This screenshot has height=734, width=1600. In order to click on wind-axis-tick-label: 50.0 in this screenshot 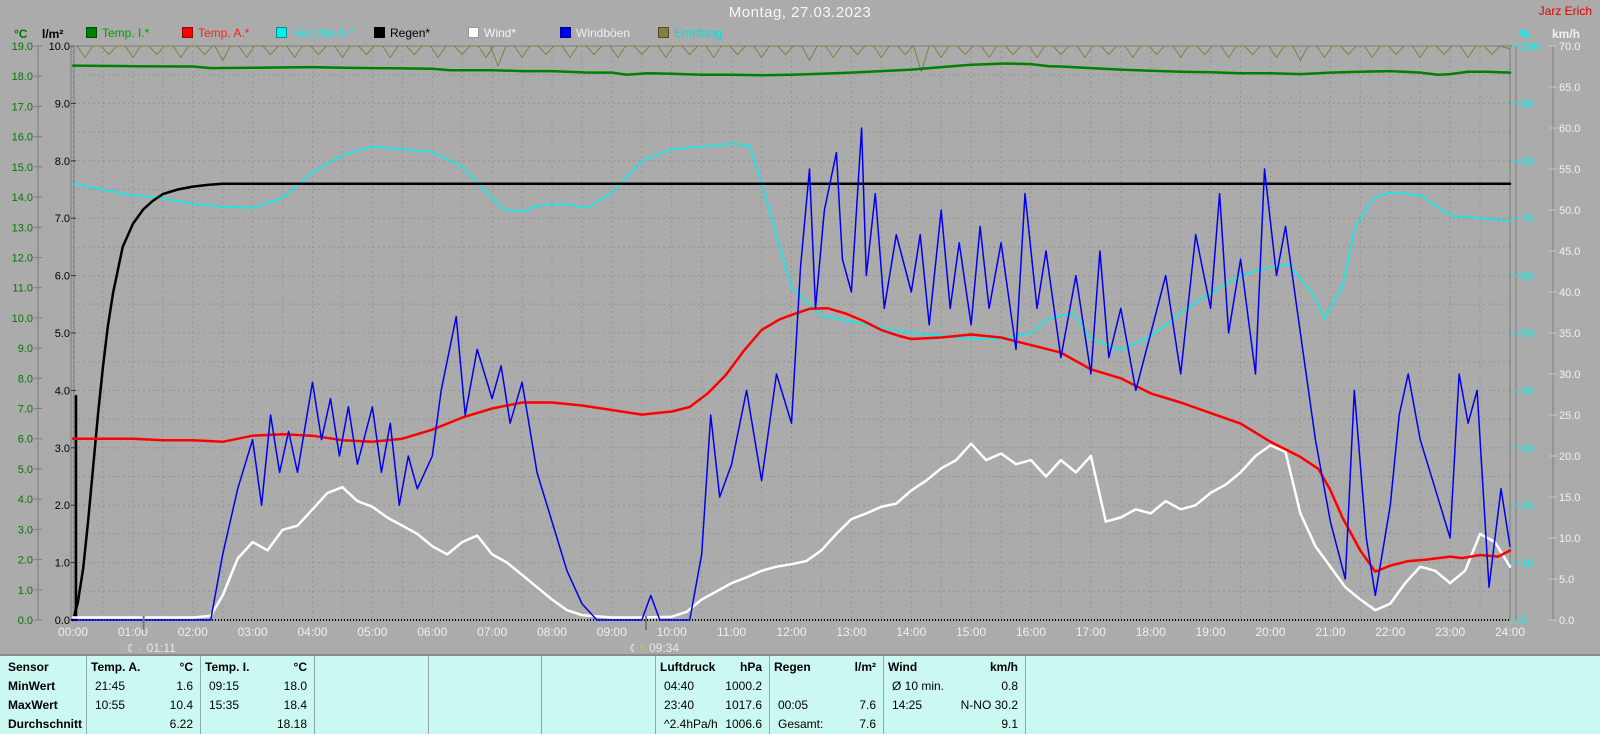, I will do `click(1569, 211)`.